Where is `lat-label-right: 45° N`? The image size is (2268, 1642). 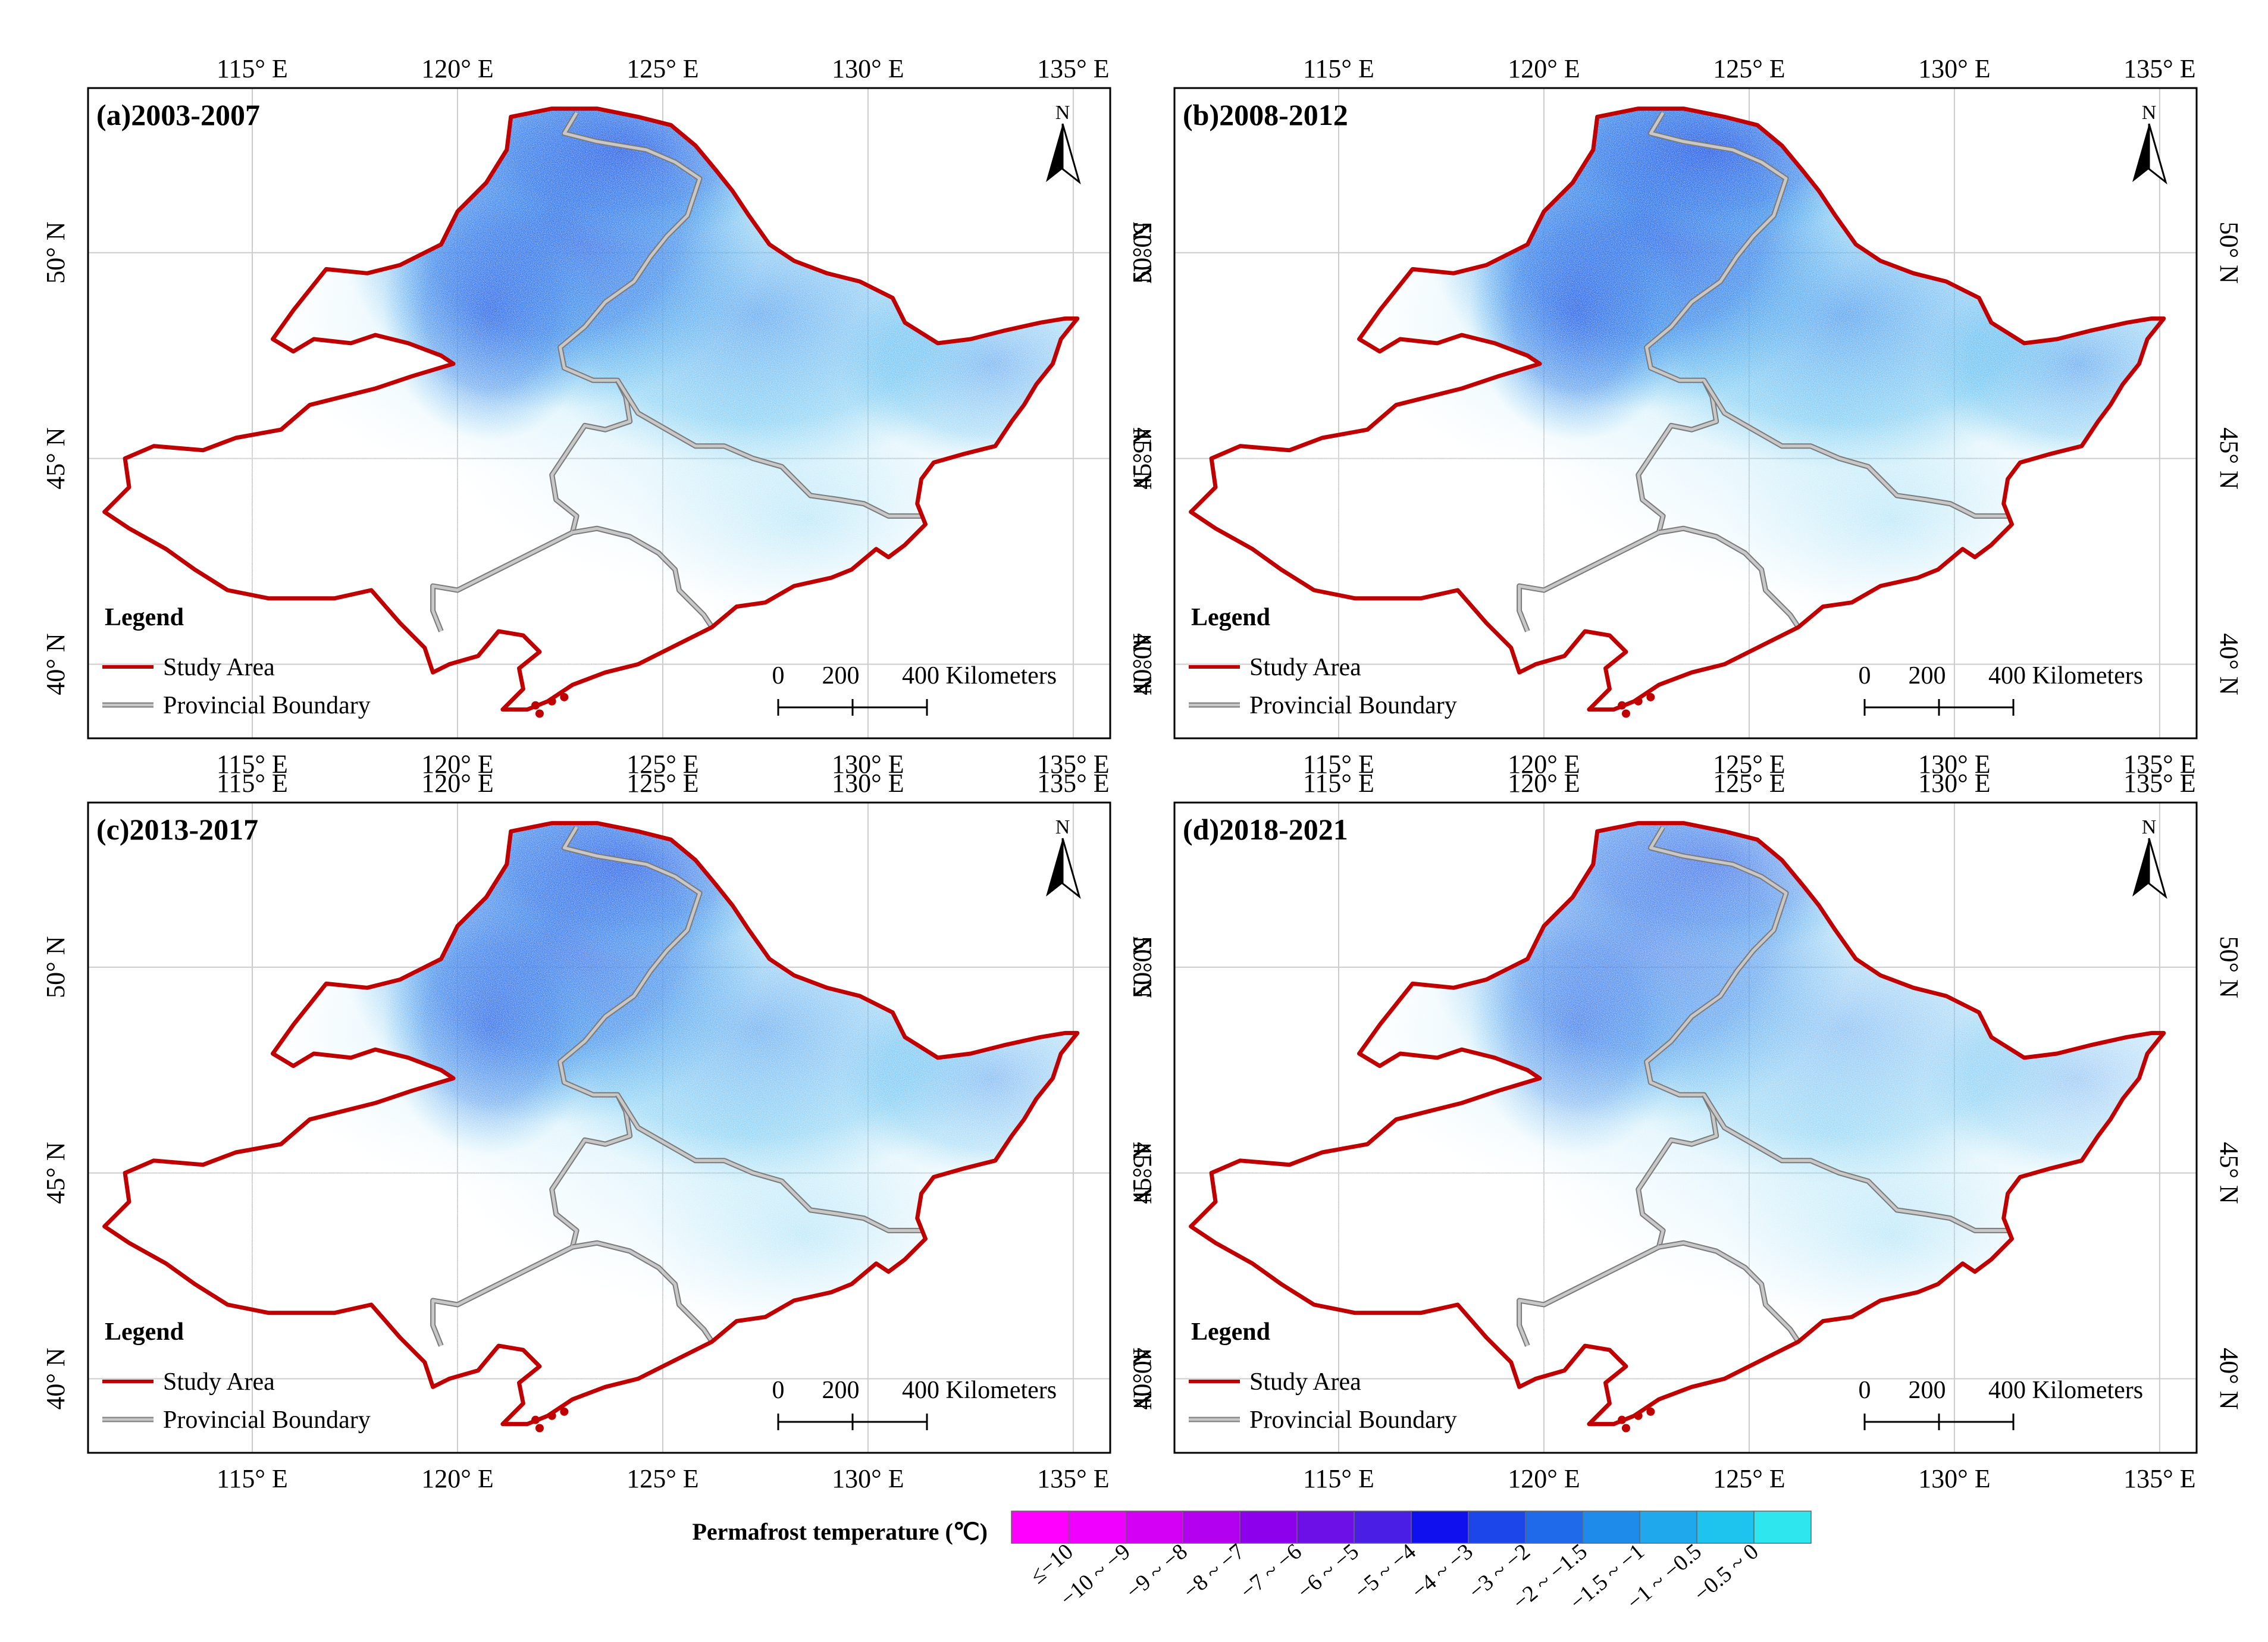
lat-label-right: 45° N is located at coordinates (2229, 1173).